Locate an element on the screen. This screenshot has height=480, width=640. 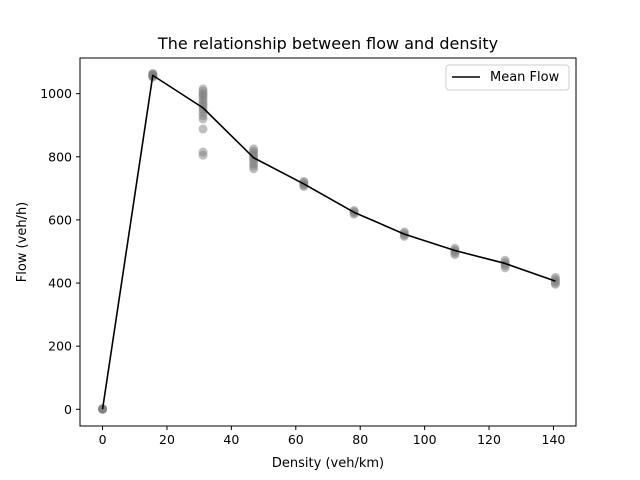
x-tick-label: 20 is located at coordinates (167, 439).